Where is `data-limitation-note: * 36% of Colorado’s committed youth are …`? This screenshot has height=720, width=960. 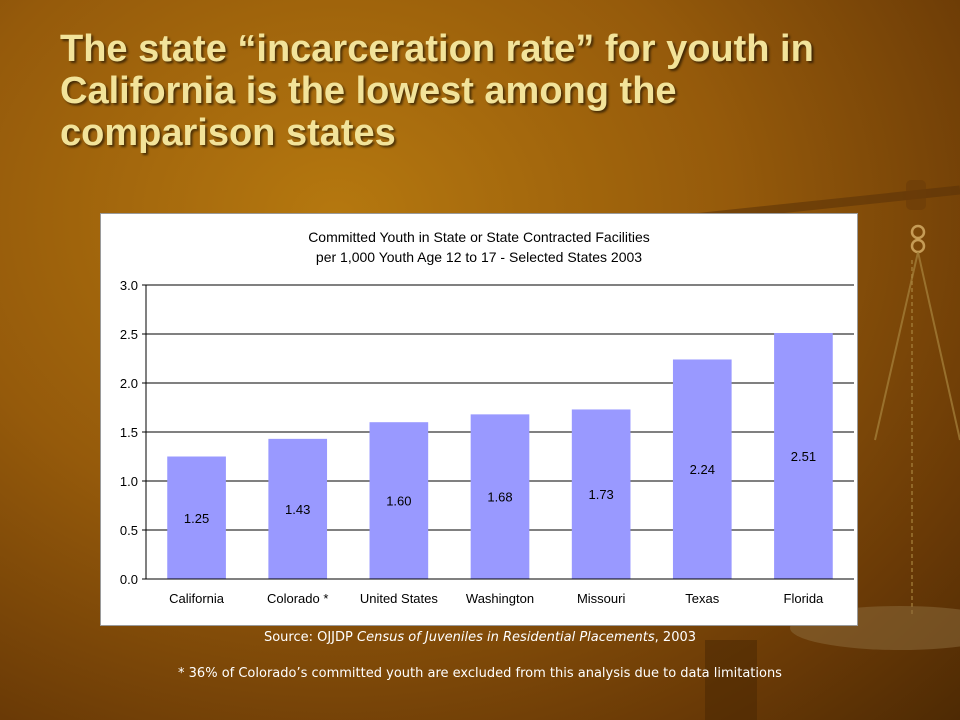
data-limitation-note: * 36% of Colorado’s committed youth are … is located at coordinates (480, 673).